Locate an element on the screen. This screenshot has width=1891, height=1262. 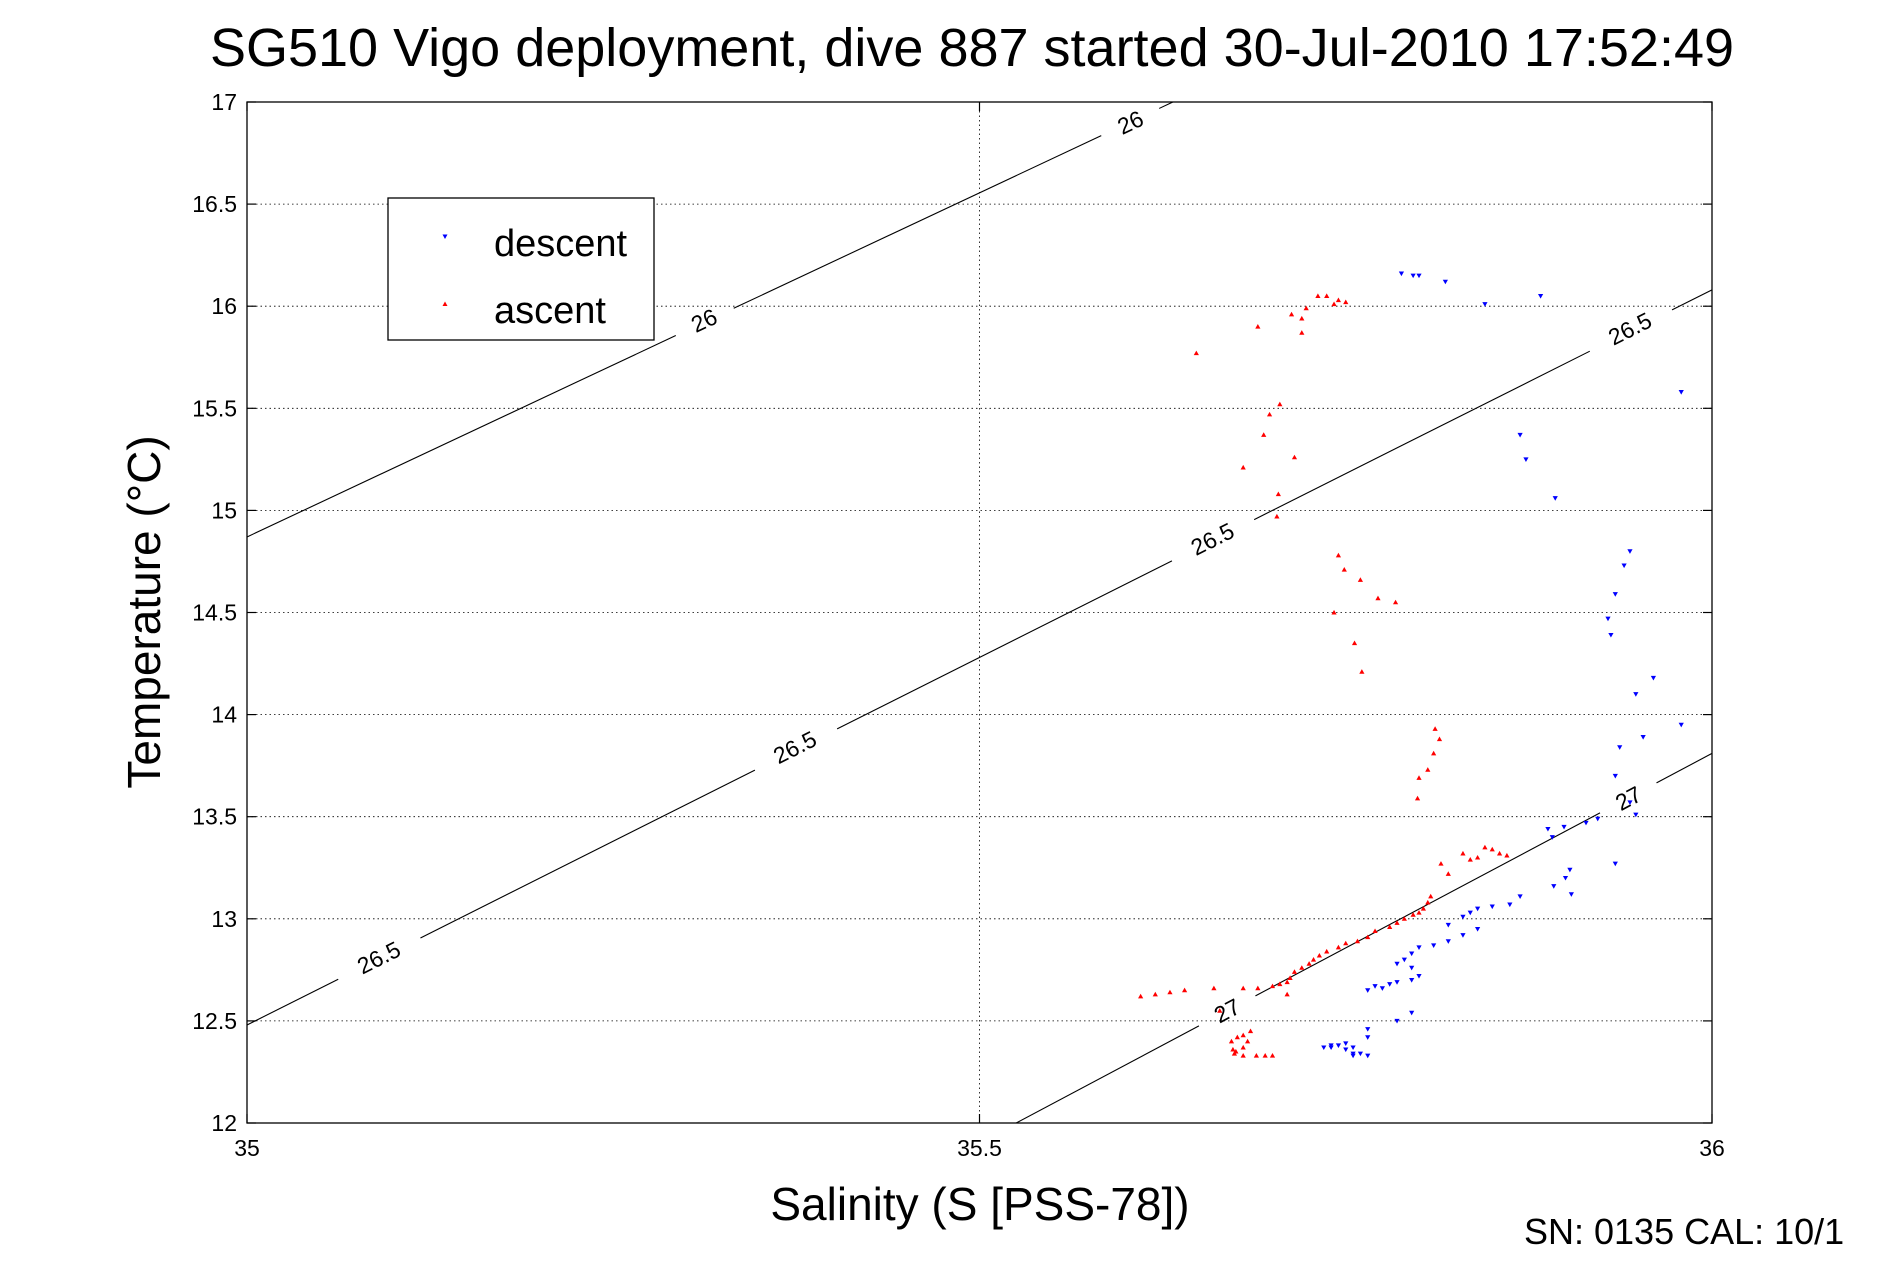
y-tick-label: 13 is located at coordinates (224, 919).